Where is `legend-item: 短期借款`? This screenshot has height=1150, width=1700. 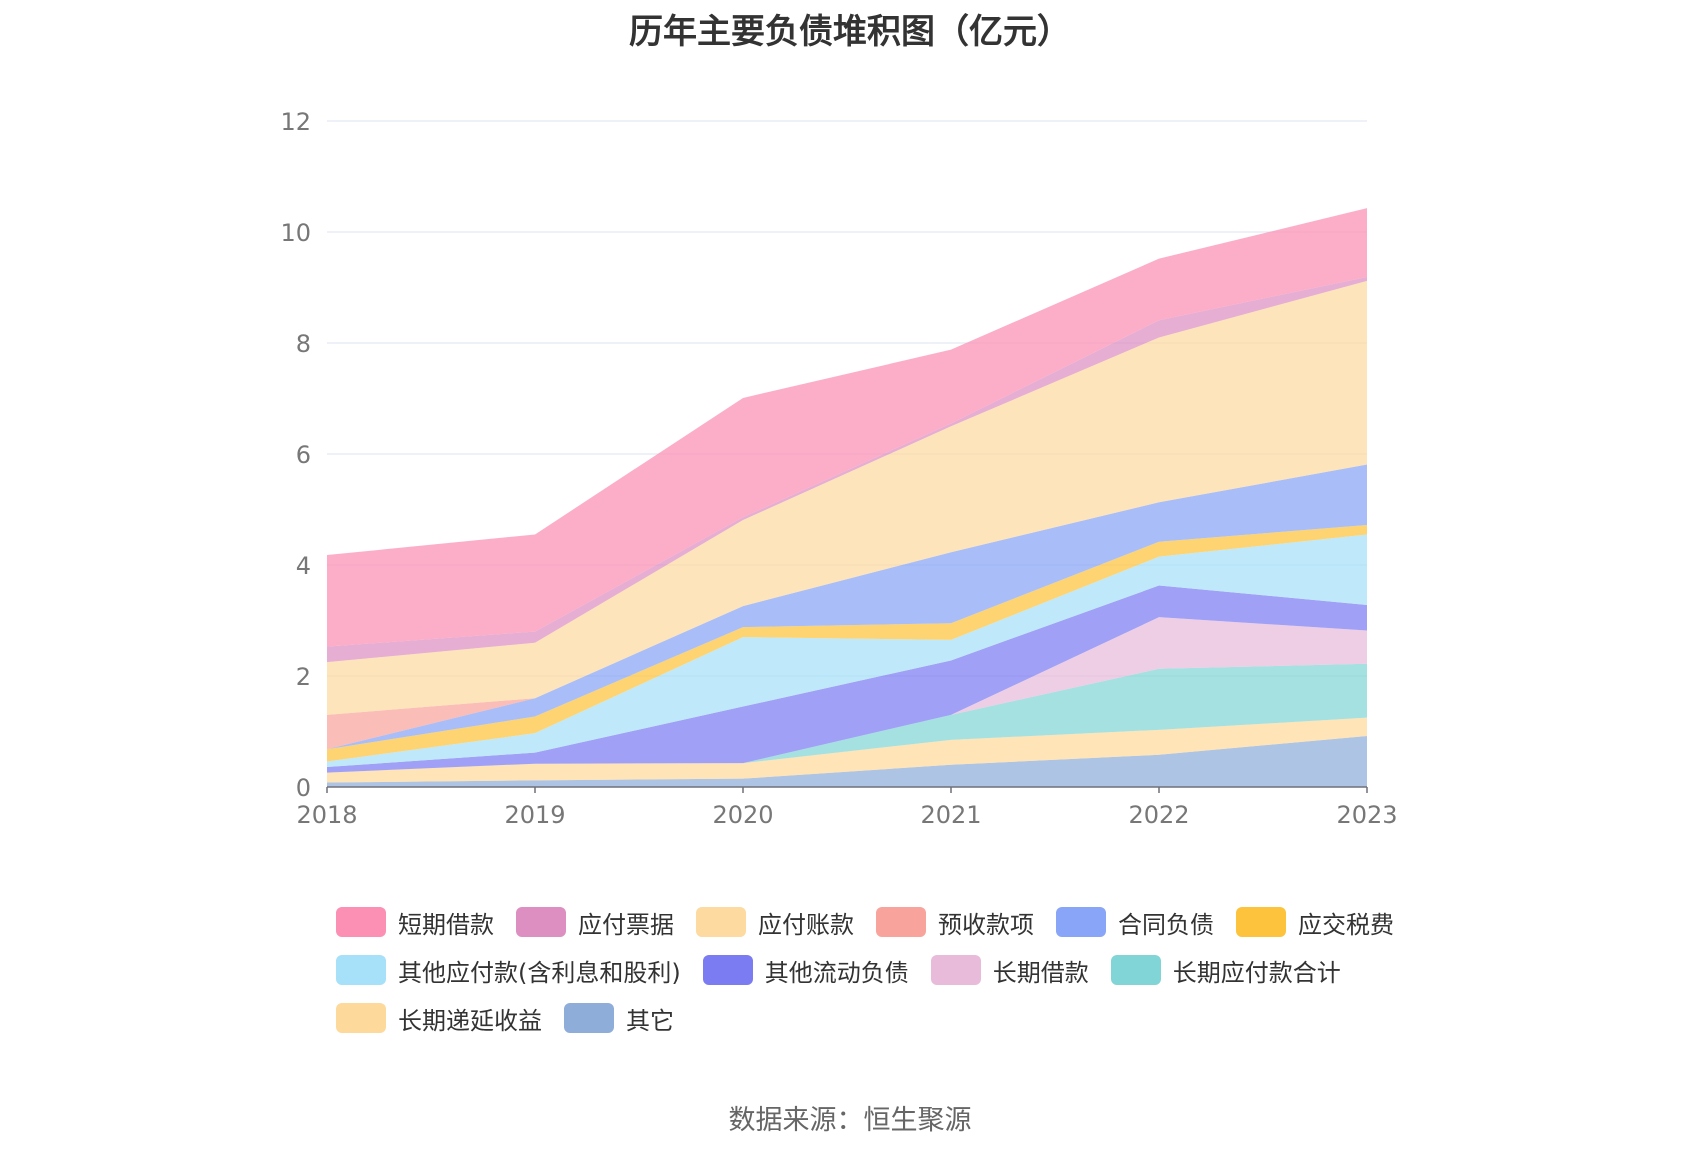
legend-item: 短期借款 is located at coordinates (415, 922).